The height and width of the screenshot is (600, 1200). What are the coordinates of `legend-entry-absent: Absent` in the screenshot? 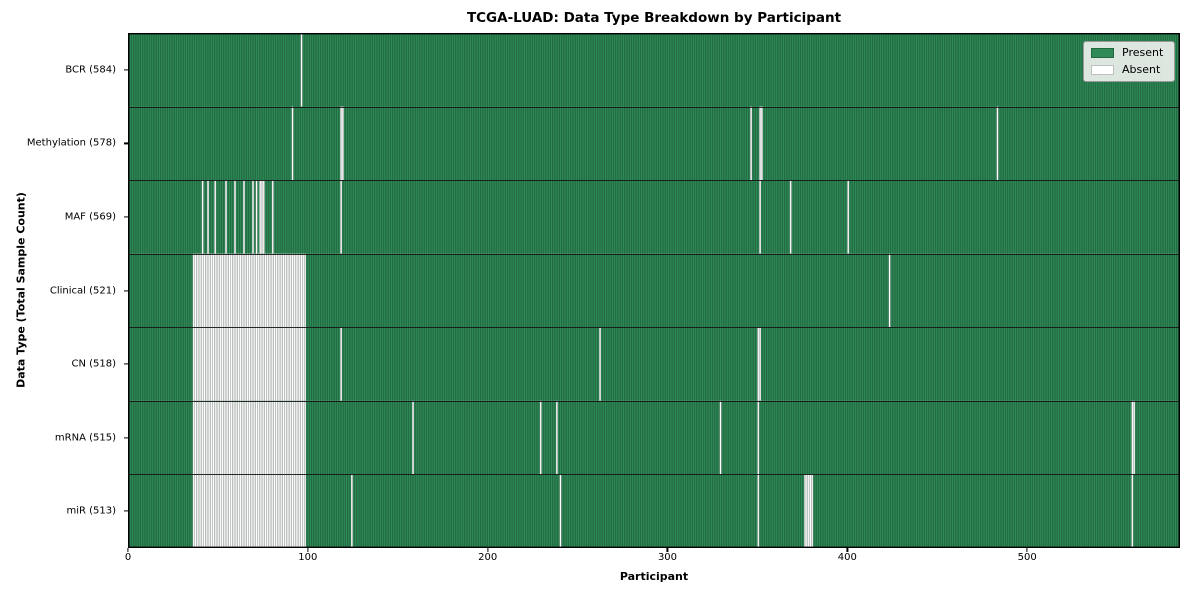 It's located at (1128, 69).